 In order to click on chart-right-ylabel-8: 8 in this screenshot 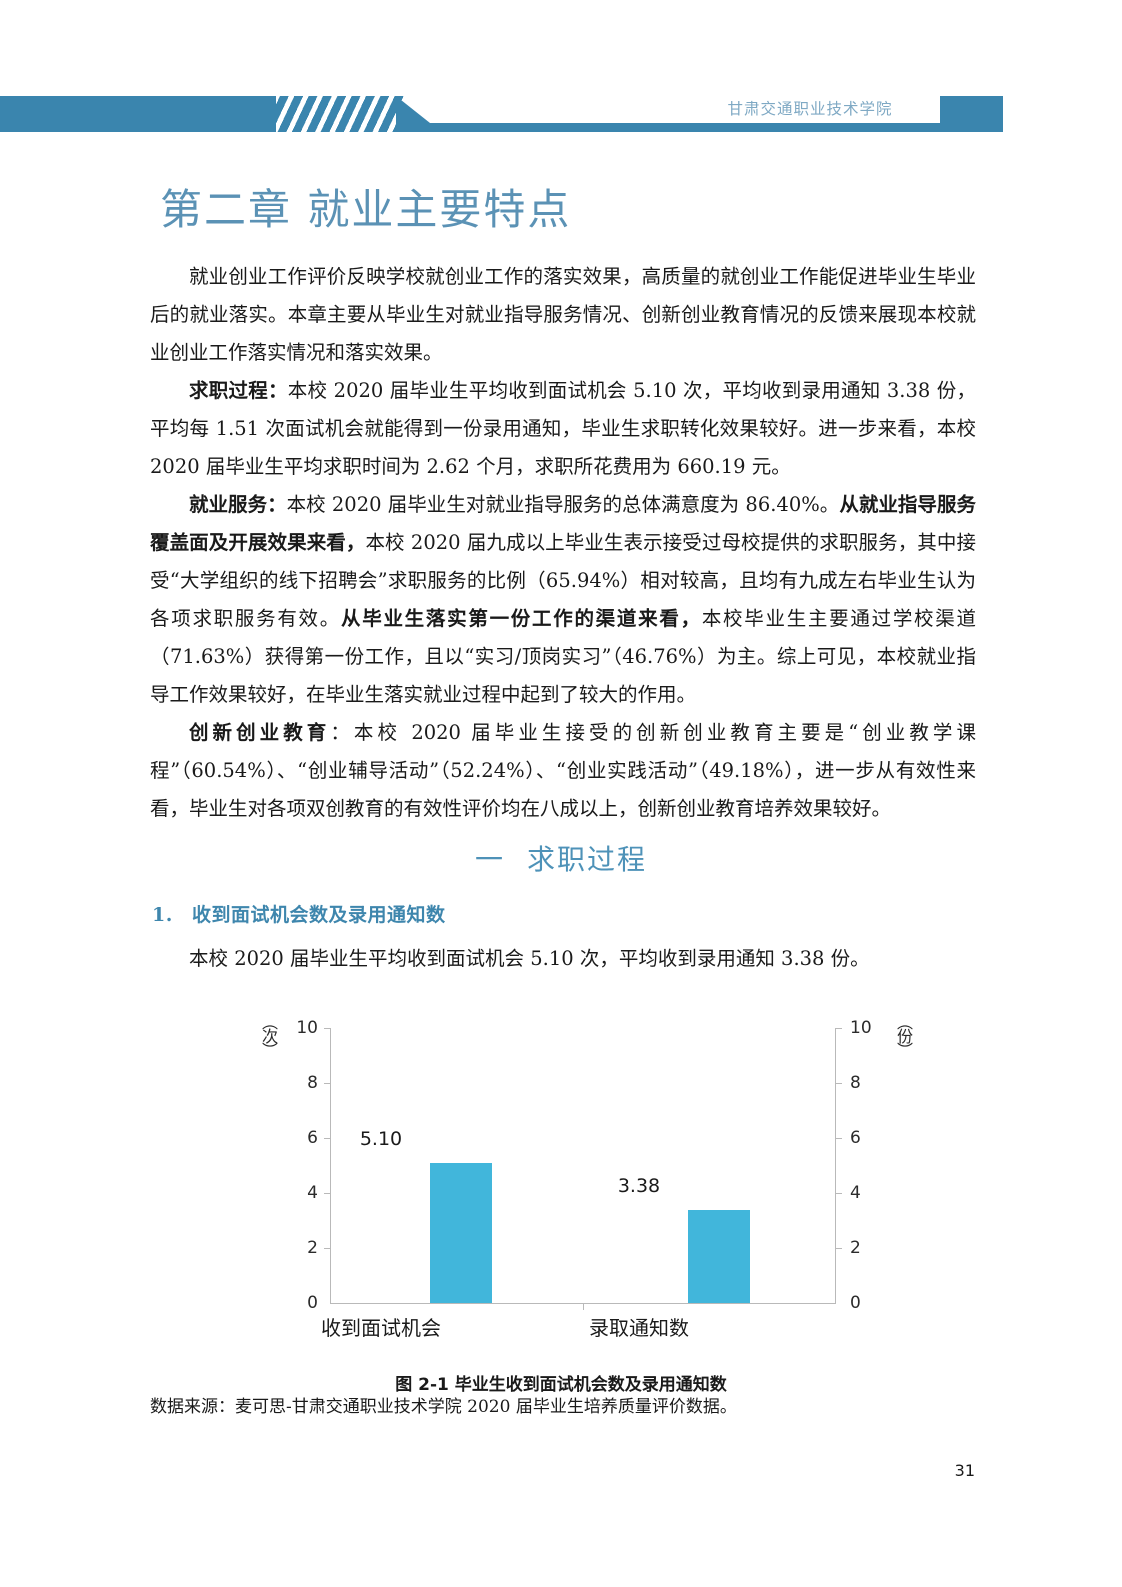, I will do `click(855, 1083)`.